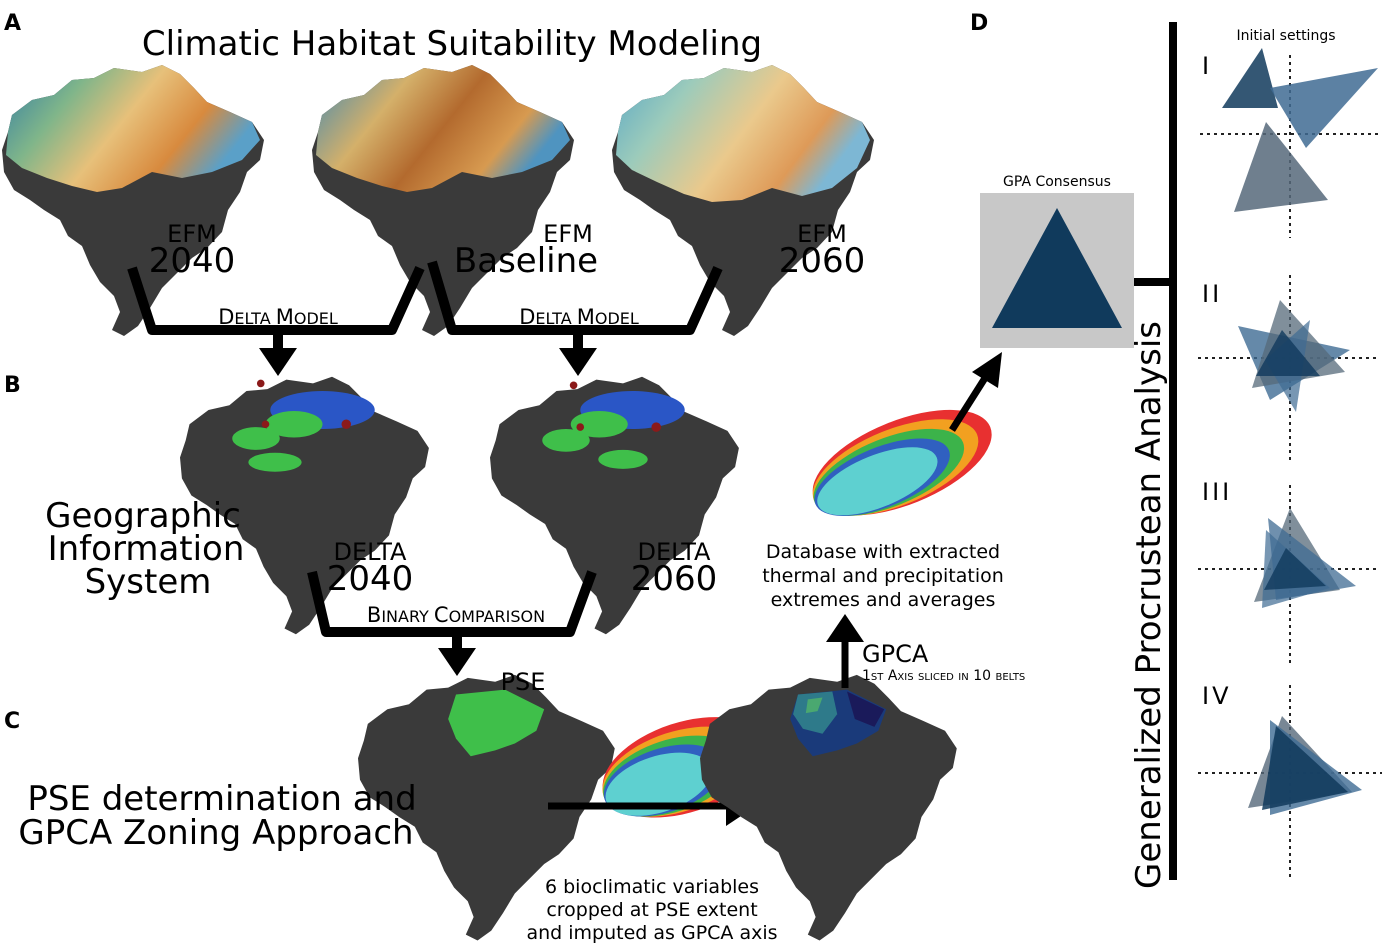 The width and height of the screenshot is (1385, 947). I want to click on gpca-sub: 1st Axis sliced in 10 belts, so click(943, 676).